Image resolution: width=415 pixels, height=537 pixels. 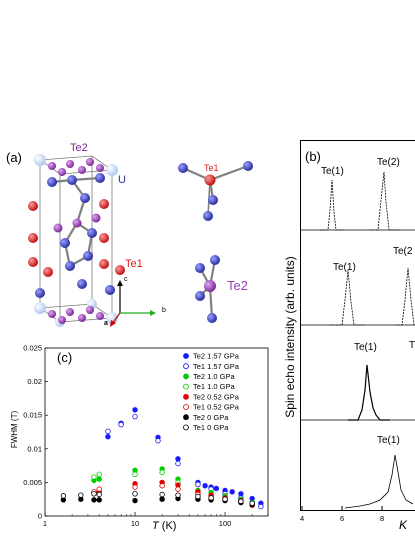 I want to click on corner-atoms, so click(x=76, y=240).